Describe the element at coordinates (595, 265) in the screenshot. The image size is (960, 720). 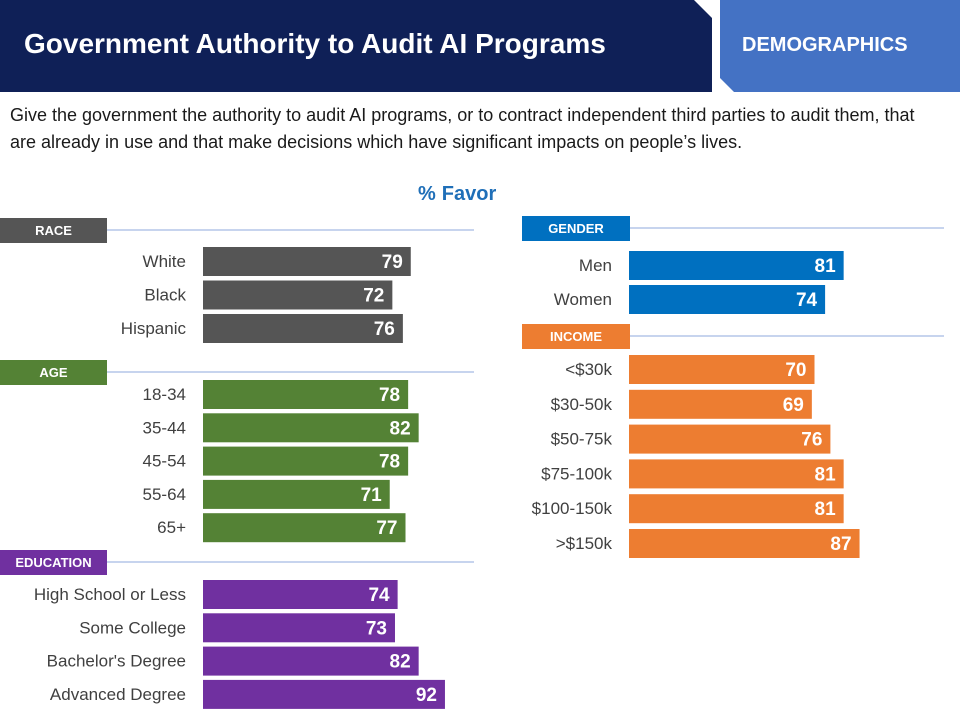
I see `gender-men-category-label: Men` at that location.